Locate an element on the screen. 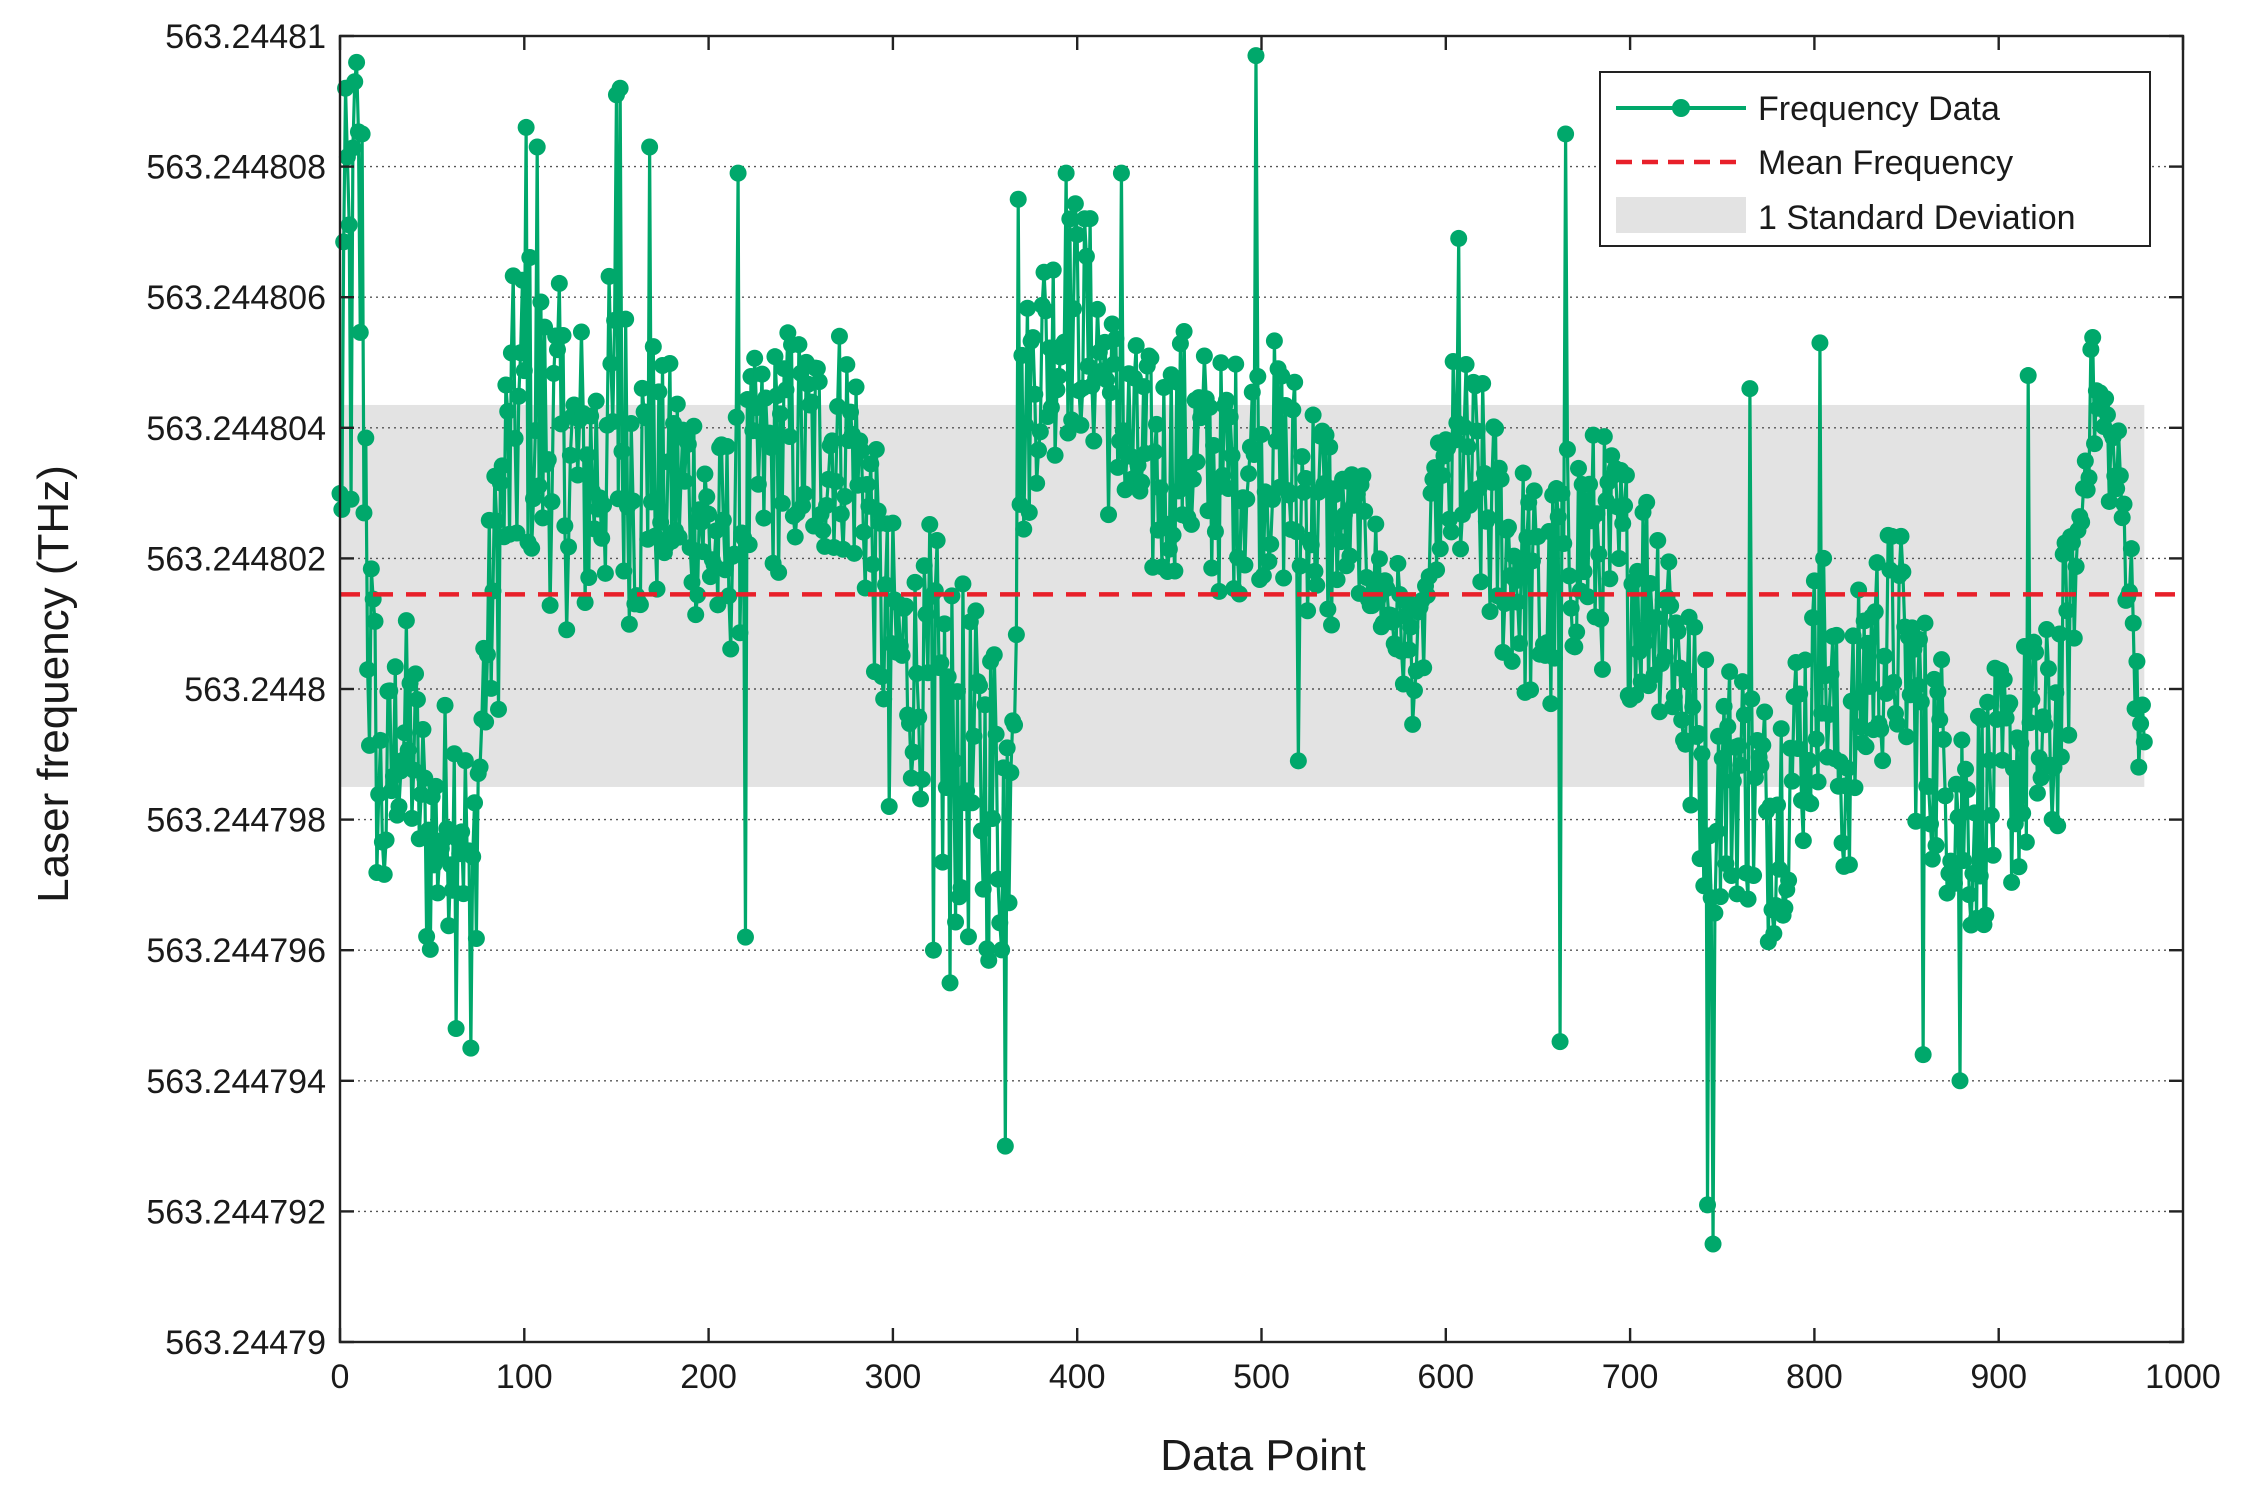 This screenshot has width=2248, height=1490. y-tick-label-6: 563.244802 is located at coordinates (236, 559).